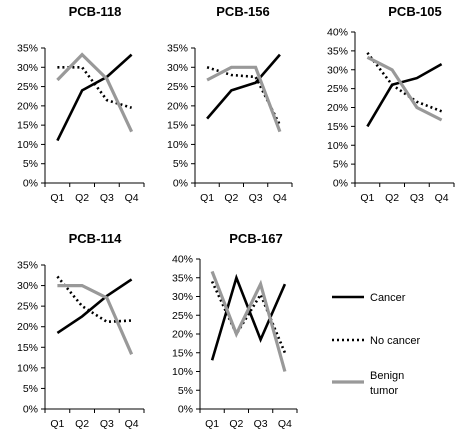 The height and width of the screenshot is (440, 473). What do you see at coordinates (96, 238) in the screenshot?
I see `chart-title: PCB-114` at bounding box center [96, 238].